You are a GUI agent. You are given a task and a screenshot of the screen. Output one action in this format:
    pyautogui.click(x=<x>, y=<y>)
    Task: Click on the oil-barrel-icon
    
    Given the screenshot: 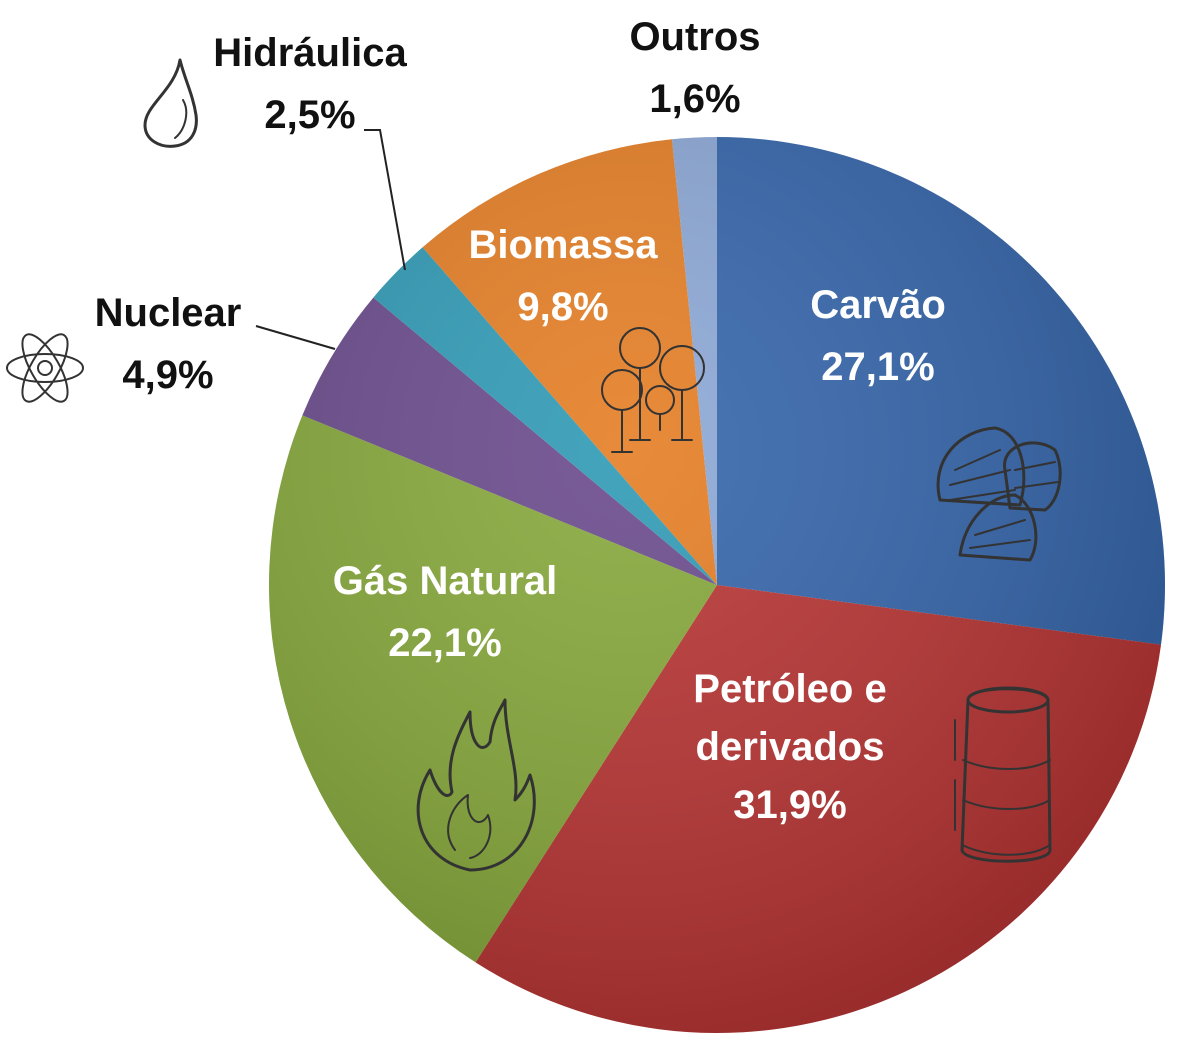 What is the action you would take?
    pyautogui.click(x=1003, y=774)
    